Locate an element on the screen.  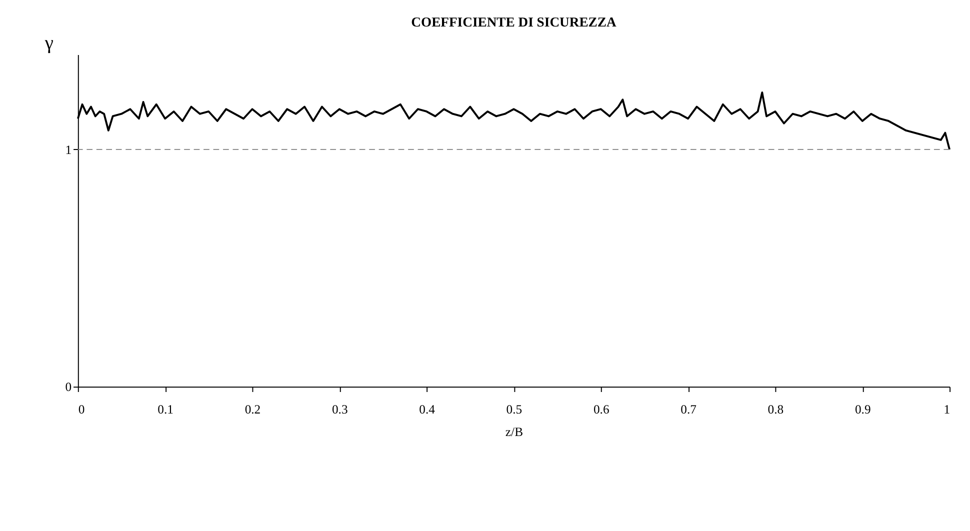
x-tick-label: 0.1 is located at coordinates (166, 409).